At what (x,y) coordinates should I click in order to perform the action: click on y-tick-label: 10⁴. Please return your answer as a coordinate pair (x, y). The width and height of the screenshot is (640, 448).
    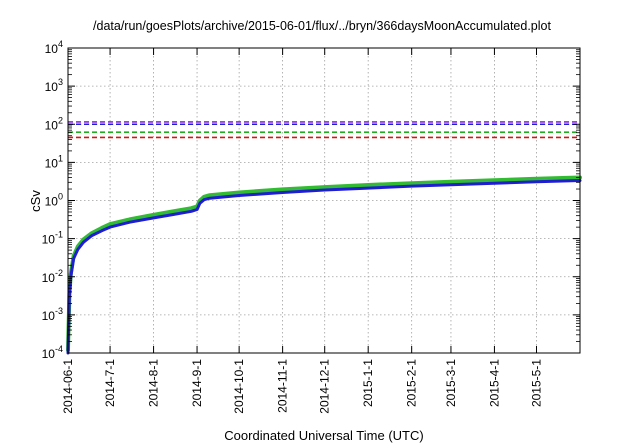
    Looking at the image, I should click on (54, 47).